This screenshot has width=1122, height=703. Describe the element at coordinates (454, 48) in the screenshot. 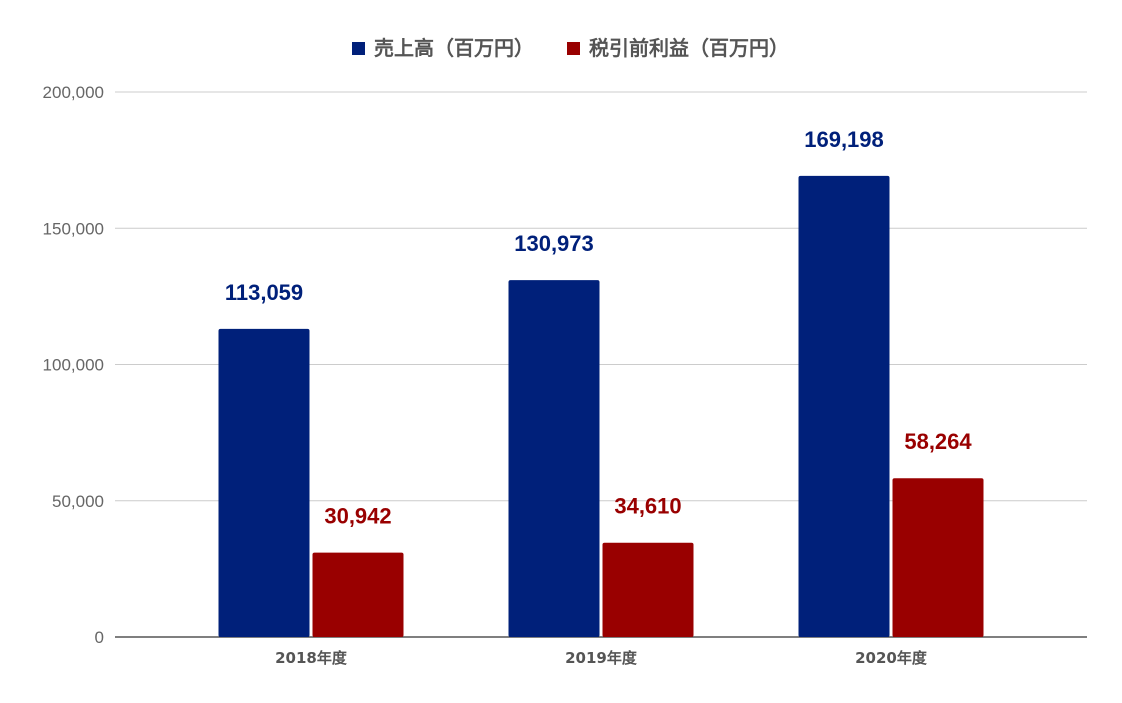

I see `legend-label-sales: 売上高（百万円）` at that location.